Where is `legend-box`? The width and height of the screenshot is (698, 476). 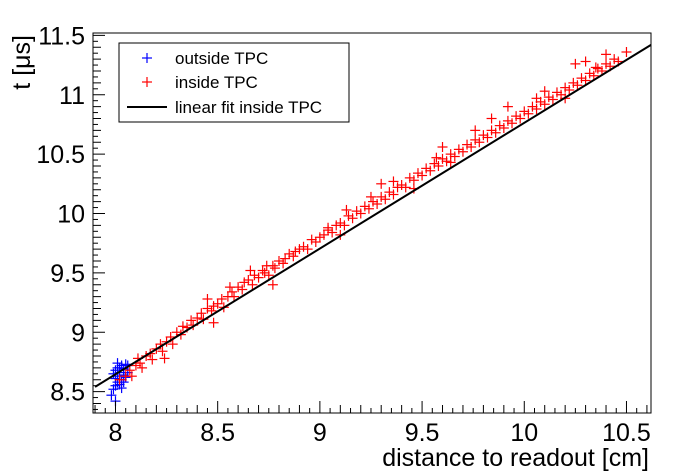 legend-box is located at coordinates (234, 82).